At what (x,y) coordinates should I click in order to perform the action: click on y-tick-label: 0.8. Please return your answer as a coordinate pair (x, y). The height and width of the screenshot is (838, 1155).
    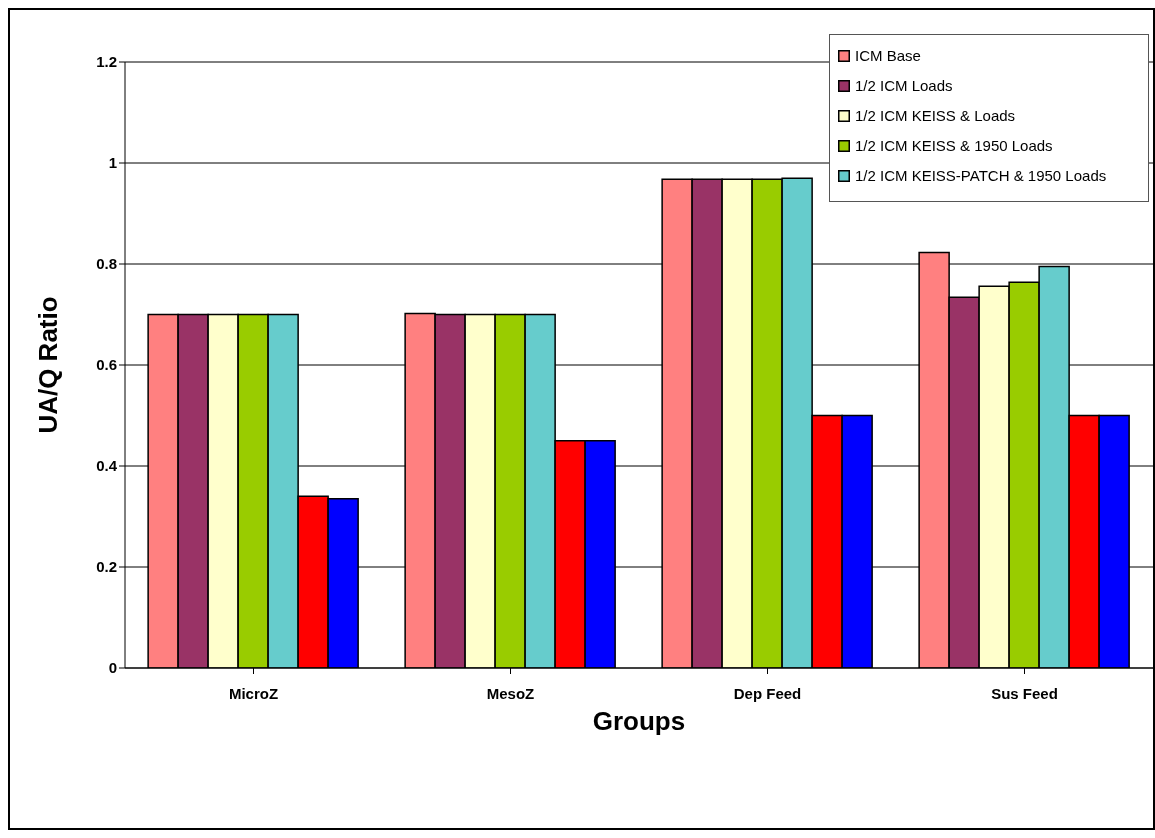
    Looking at the image, I should click on (106, 264).